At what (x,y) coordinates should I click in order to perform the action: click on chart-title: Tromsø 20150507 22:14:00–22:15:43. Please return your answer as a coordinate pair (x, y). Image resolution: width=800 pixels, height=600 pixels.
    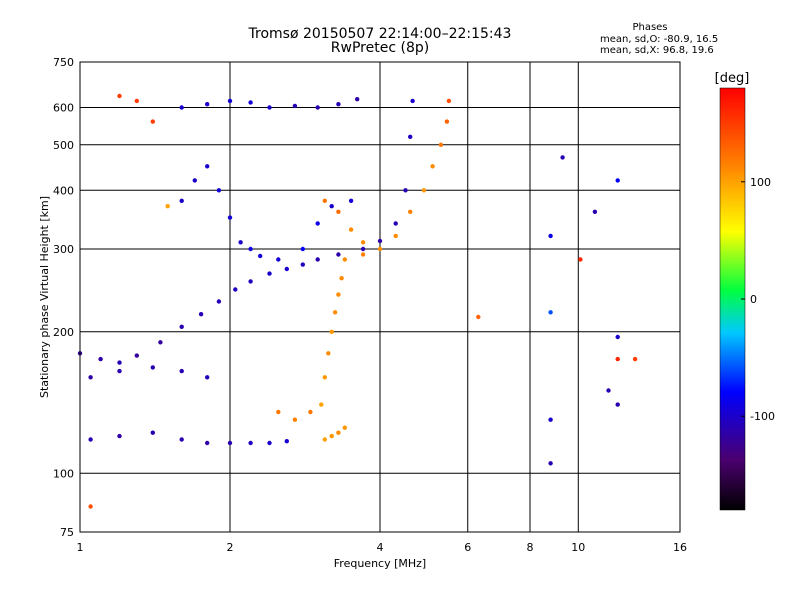
    Looking at the image, I should click on (380, 34).